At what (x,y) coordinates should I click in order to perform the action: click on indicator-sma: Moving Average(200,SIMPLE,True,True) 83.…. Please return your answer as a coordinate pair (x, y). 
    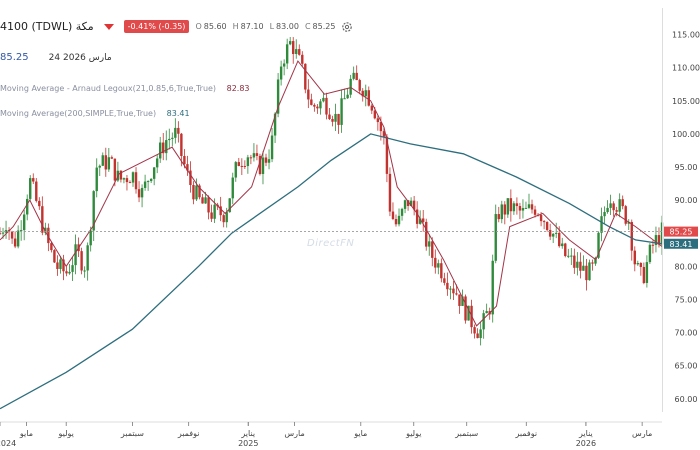
    Looking at the image, I should click on (95, 113).